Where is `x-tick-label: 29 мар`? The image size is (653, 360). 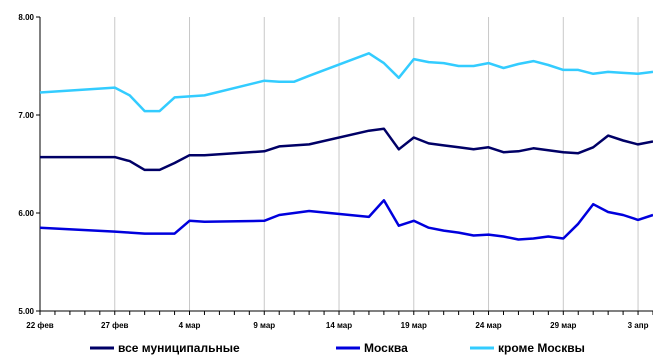
x-tick-label: 29 мар is located at coordinates (563, 325).